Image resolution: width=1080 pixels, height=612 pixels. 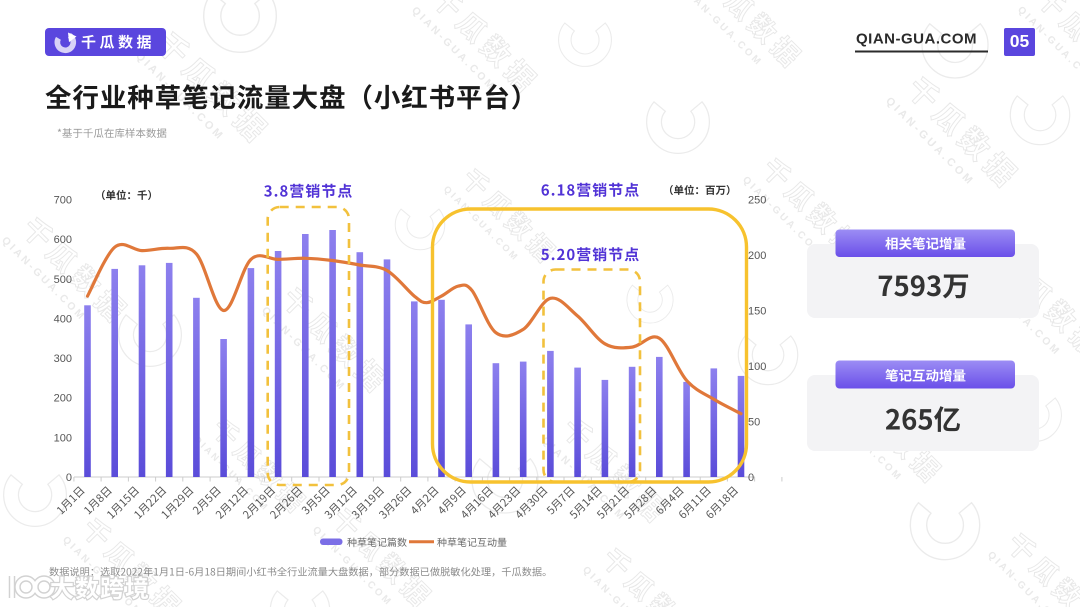 What do you see at coordinates (757, 201) in the screenshot?
I see `svg-text: 250` at bounding box center [757, 201].